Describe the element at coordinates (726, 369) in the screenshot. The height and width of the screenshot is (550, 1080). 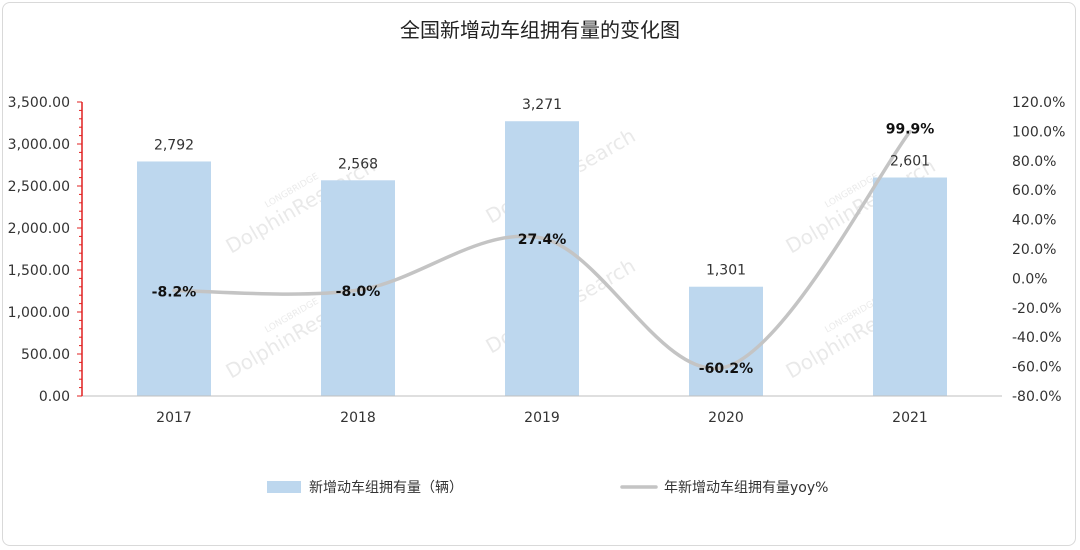
I see `yoy-label-2020: -60.2%` at that location.